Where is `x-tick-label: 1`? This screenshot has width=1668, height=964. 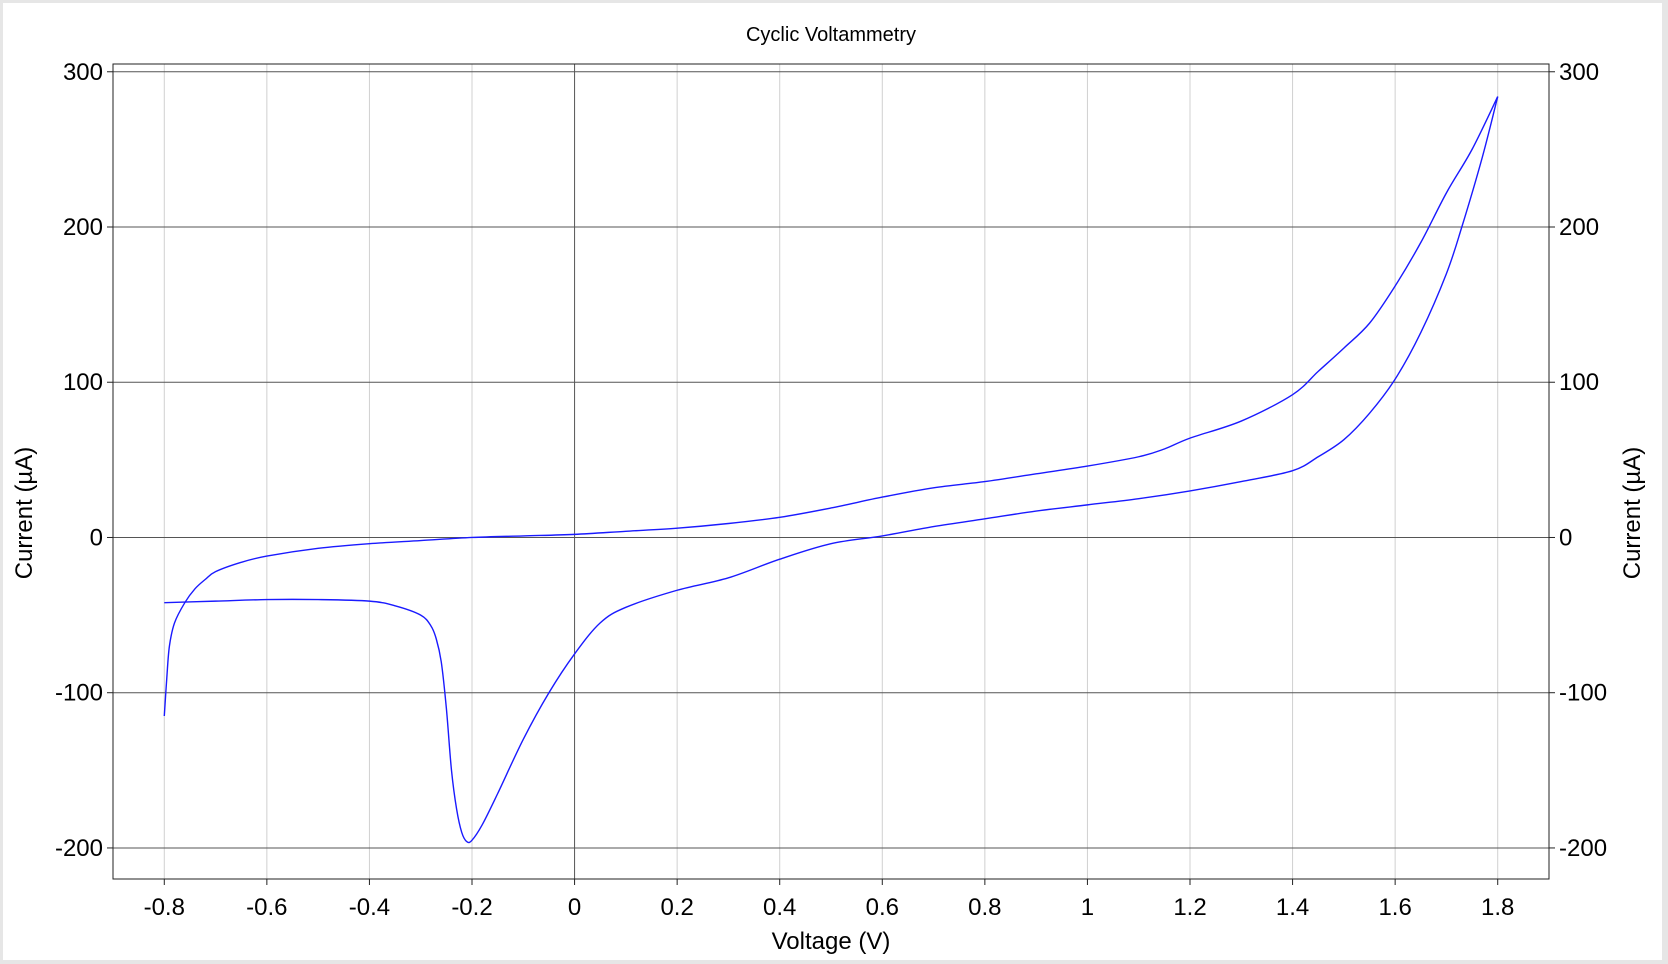 x-tick-label: 1 is located at coordinates (1087, 907).